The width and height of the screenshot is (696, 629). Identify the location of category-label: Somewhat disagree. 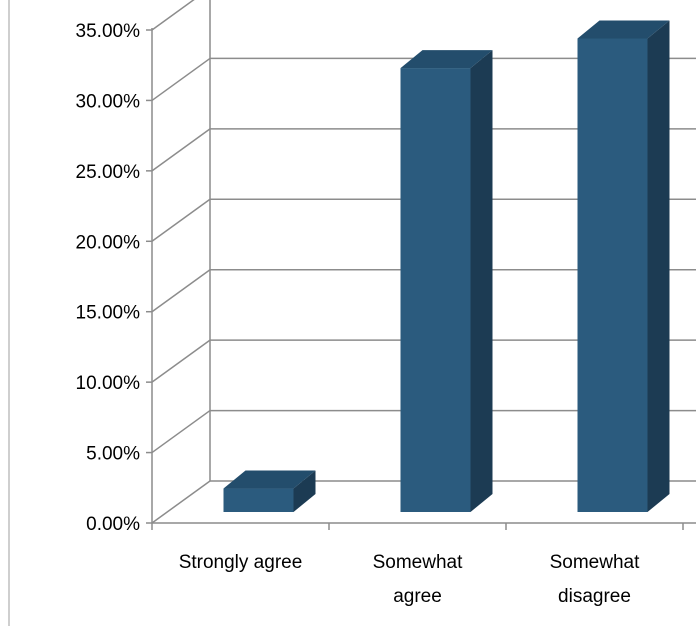
(595, 579).